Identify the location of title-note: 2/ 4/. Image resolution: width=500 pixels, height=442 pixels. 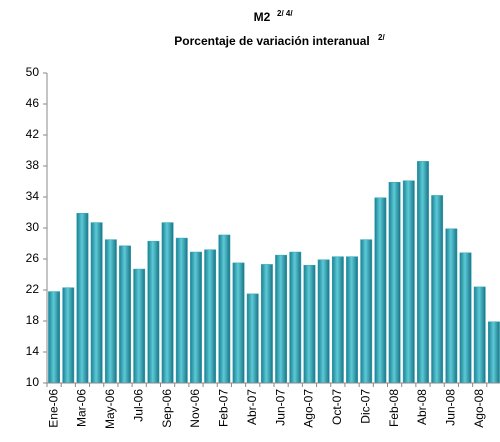
(285, 13).